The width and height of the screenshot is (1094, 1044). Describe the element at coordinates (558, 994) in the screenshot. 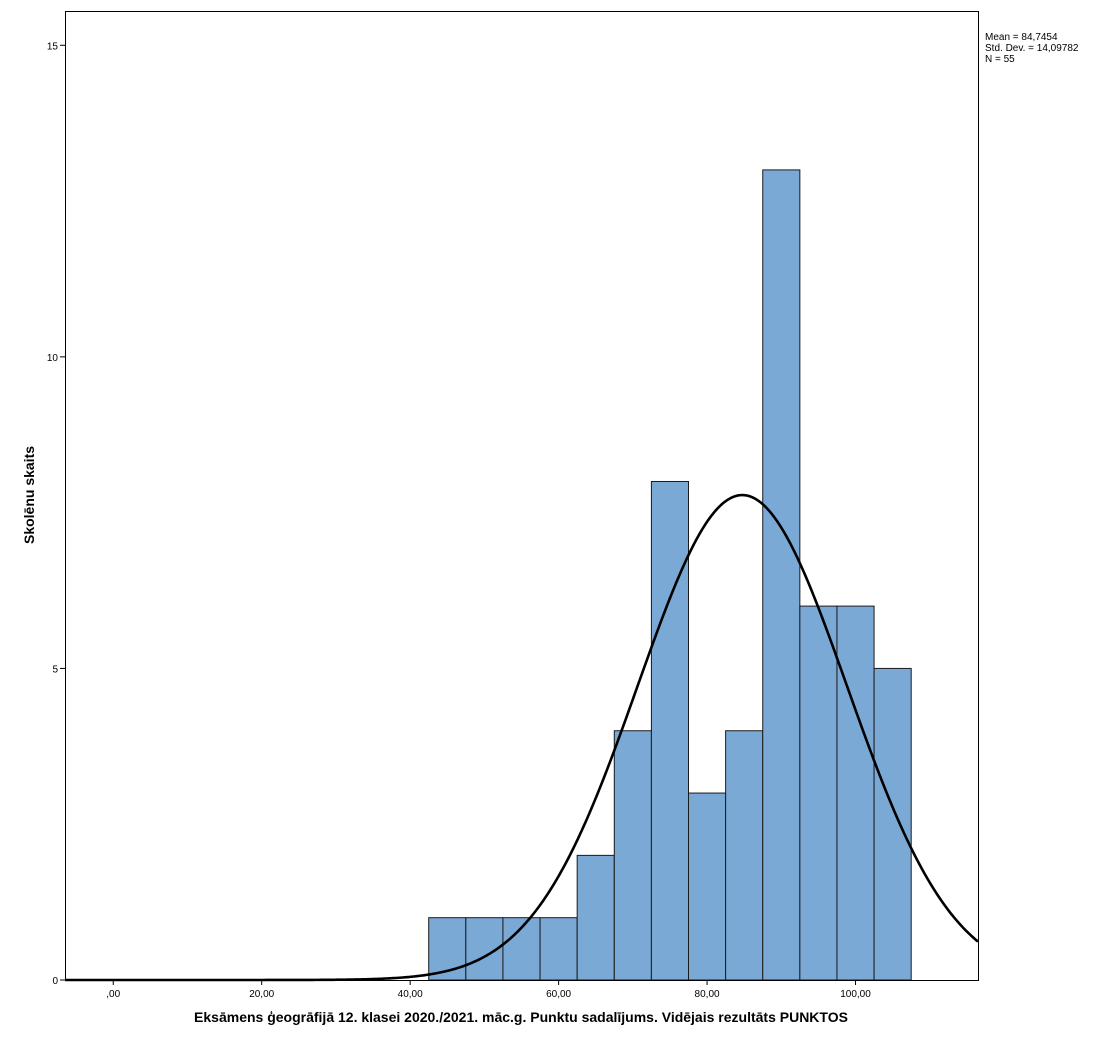

I see `x-tick-label: 60,00` at that location.